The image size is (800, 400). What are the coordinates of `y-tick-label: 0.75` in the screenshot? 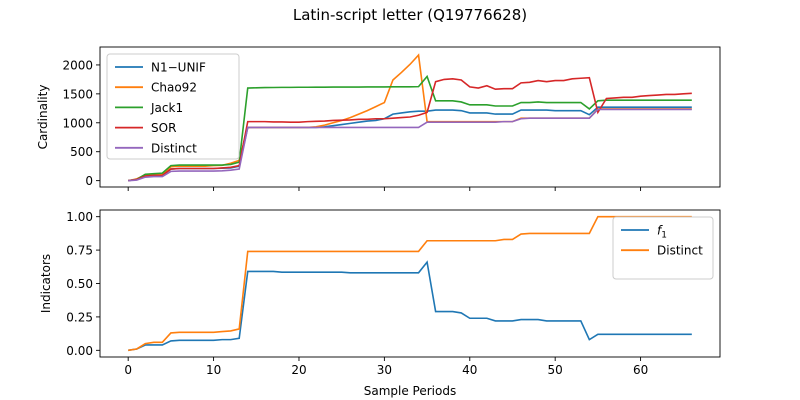 It's located at (79, 251).